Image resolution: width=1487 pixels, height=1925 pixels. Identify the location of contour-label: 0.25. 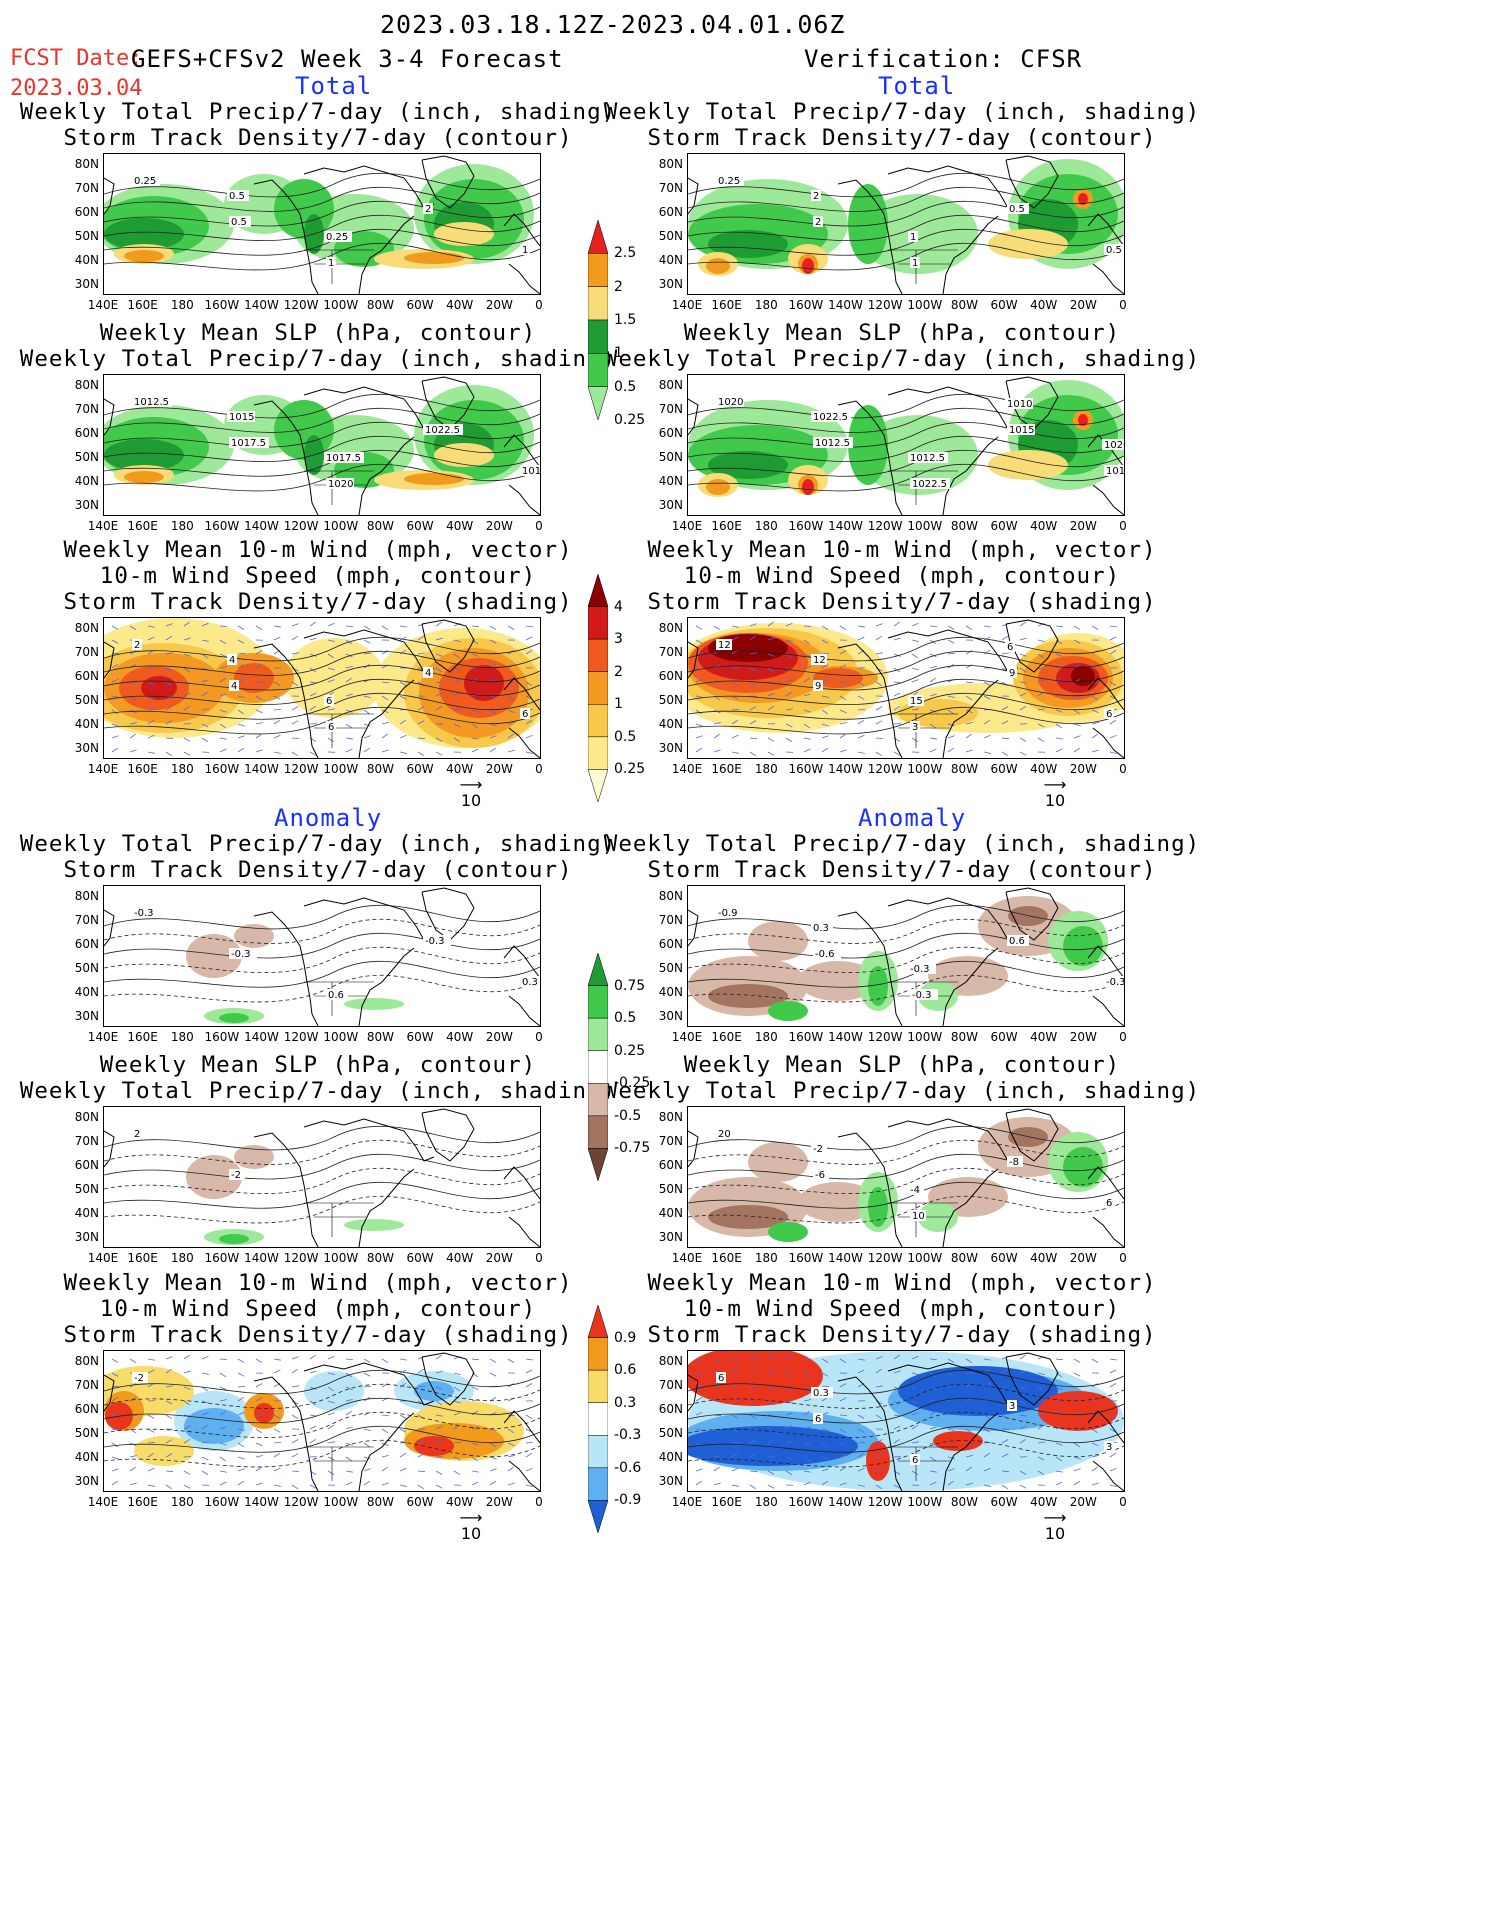
(337, 237).